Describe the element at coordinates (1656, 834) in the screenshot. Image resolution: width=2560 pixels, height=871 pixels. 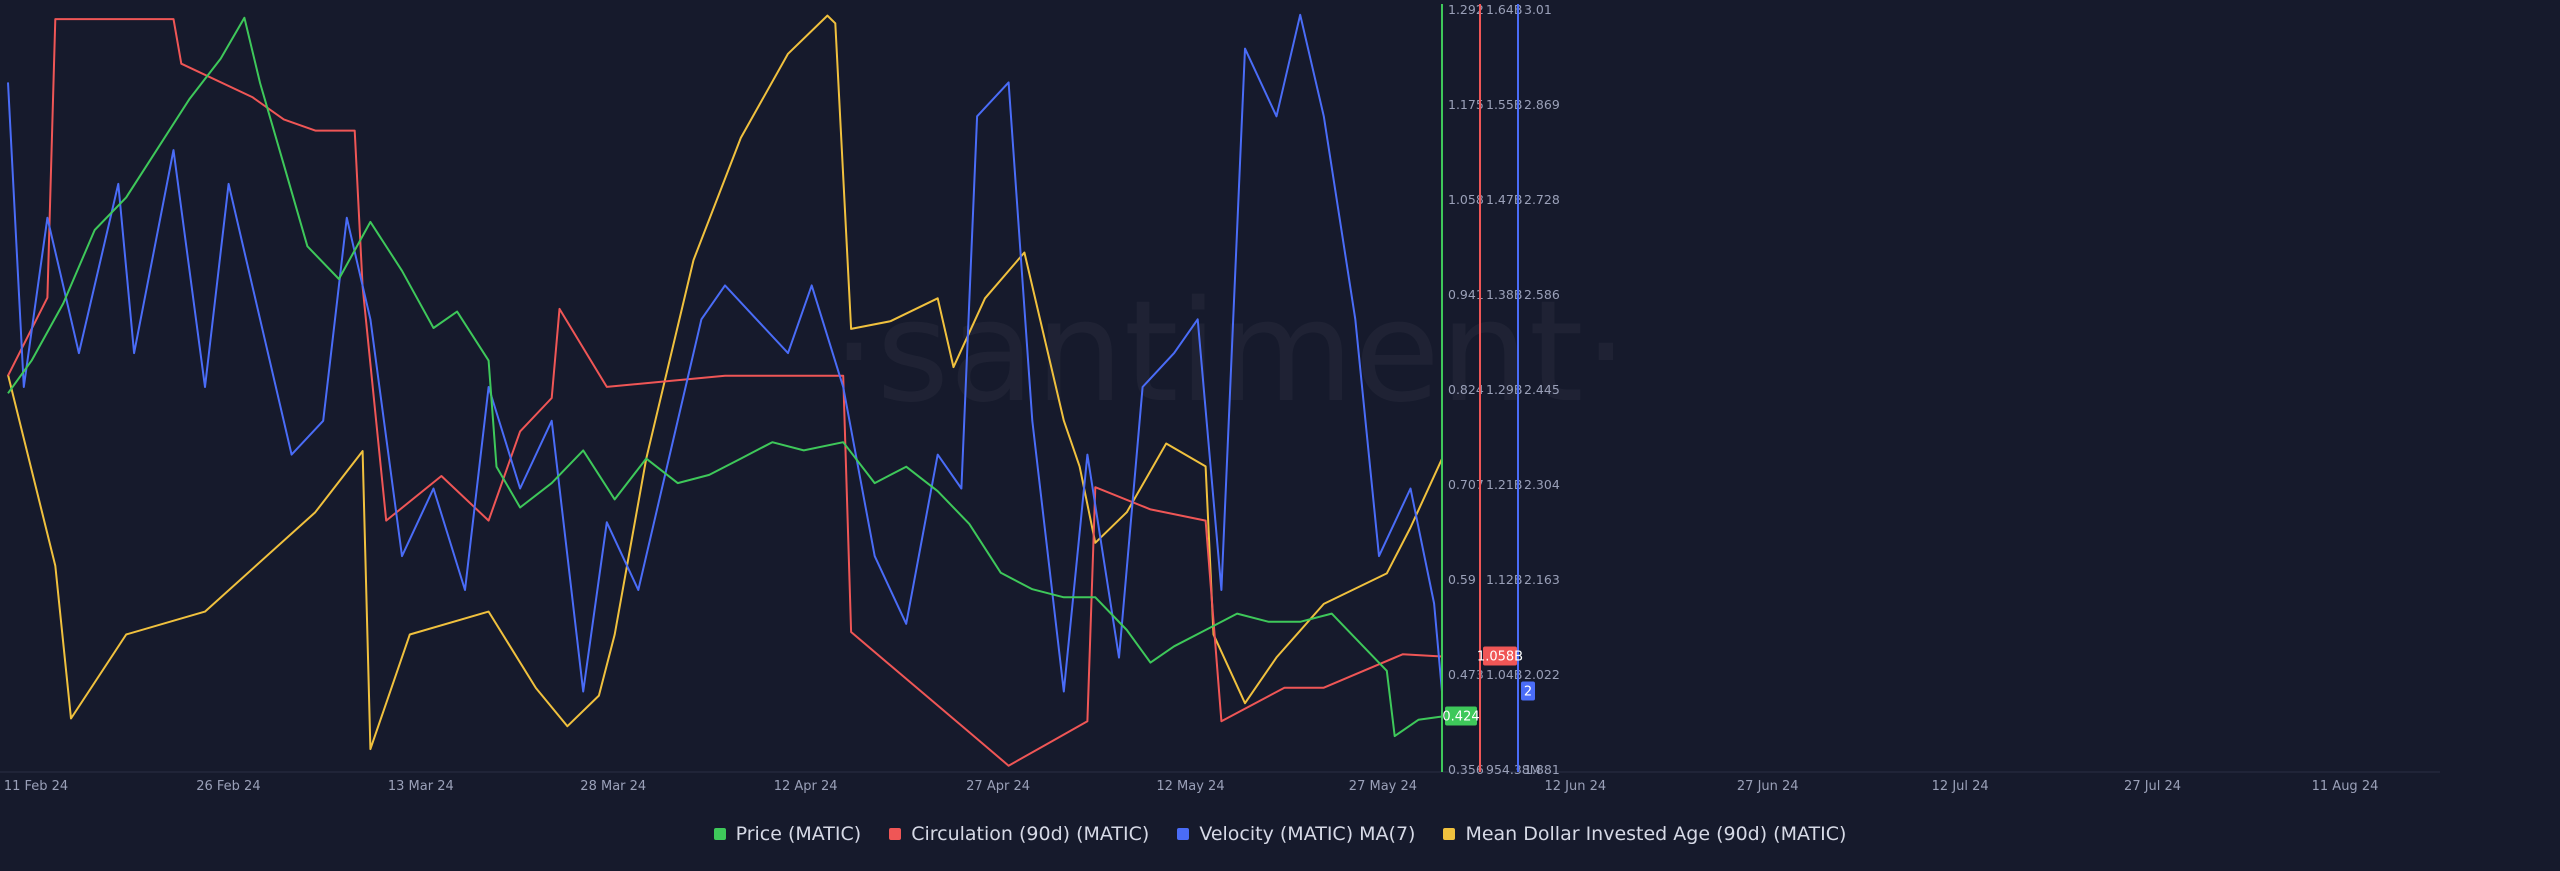
I see `legend-label-mdia: Mean Dollar Invested Age (90d) (MATIC)` at that location.